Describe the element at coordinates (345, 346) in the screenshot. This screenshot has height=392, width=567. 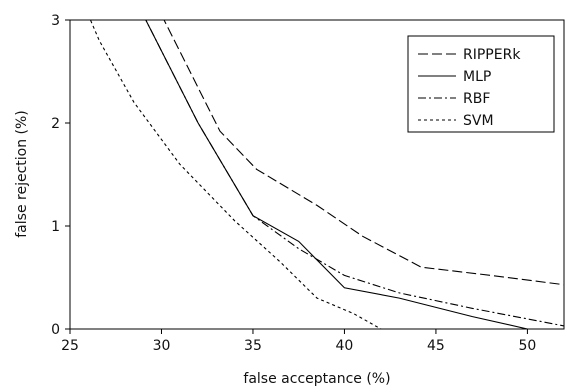
I see `x-tick-label: 40` at that location.